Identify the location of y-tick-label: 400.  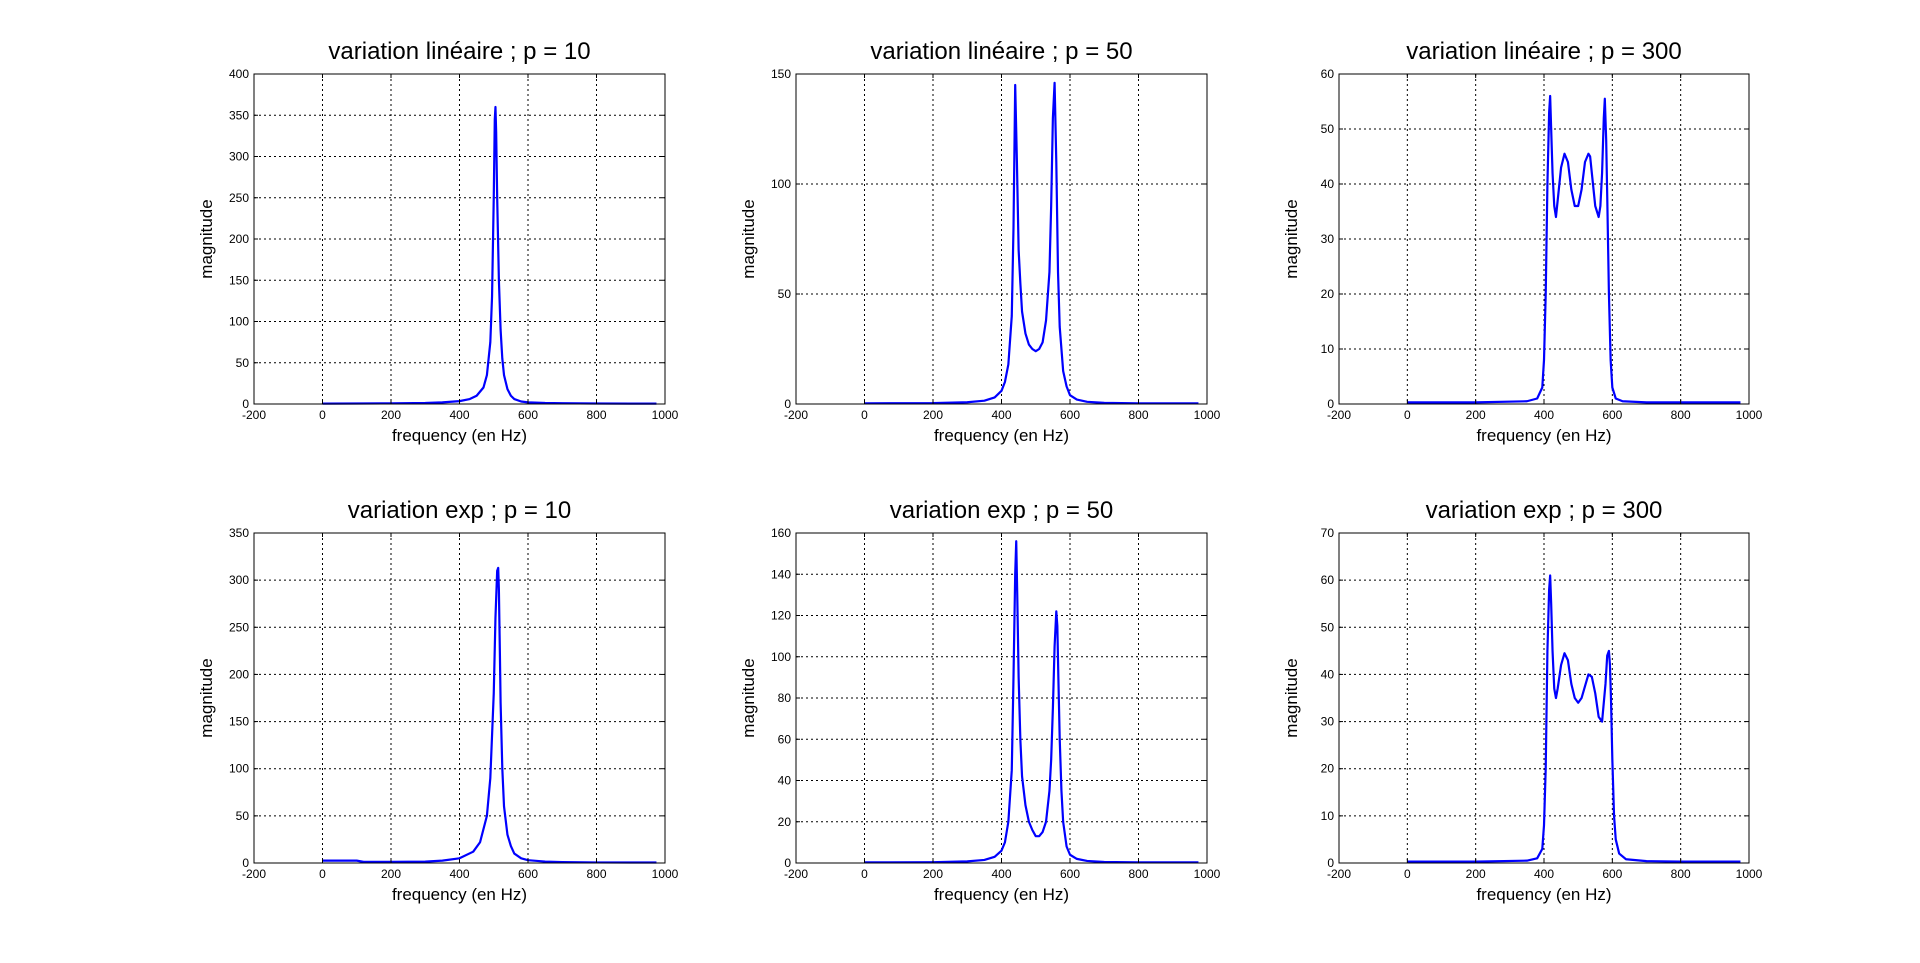
(239, 74).